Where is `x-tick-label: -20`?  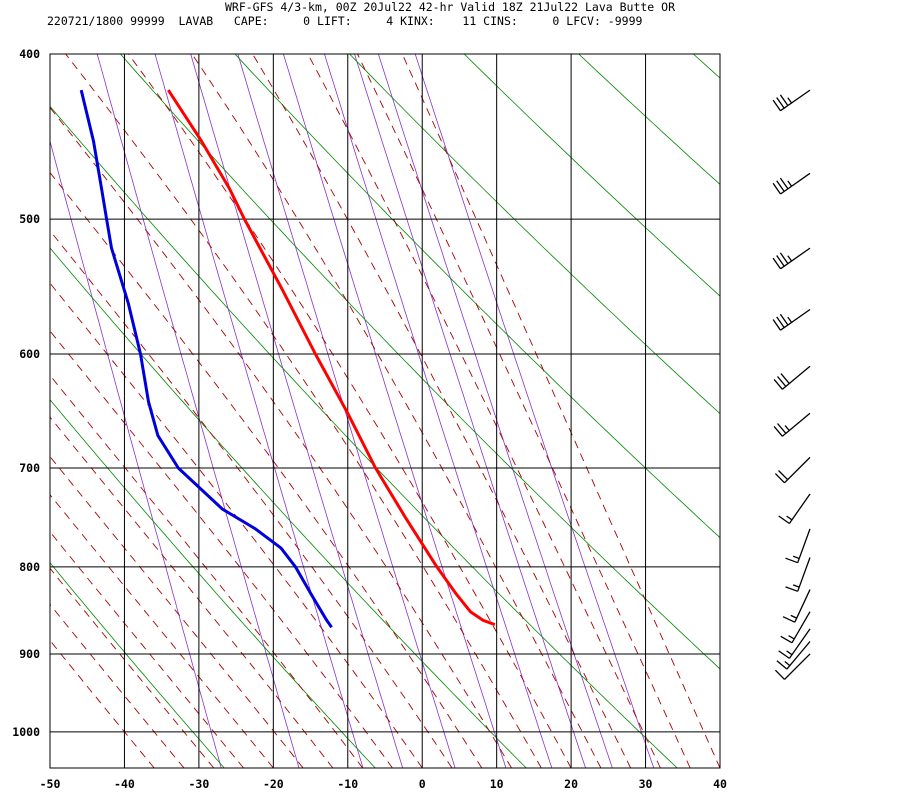
x-tick-label: -20 is located at coordinates (273, 784).